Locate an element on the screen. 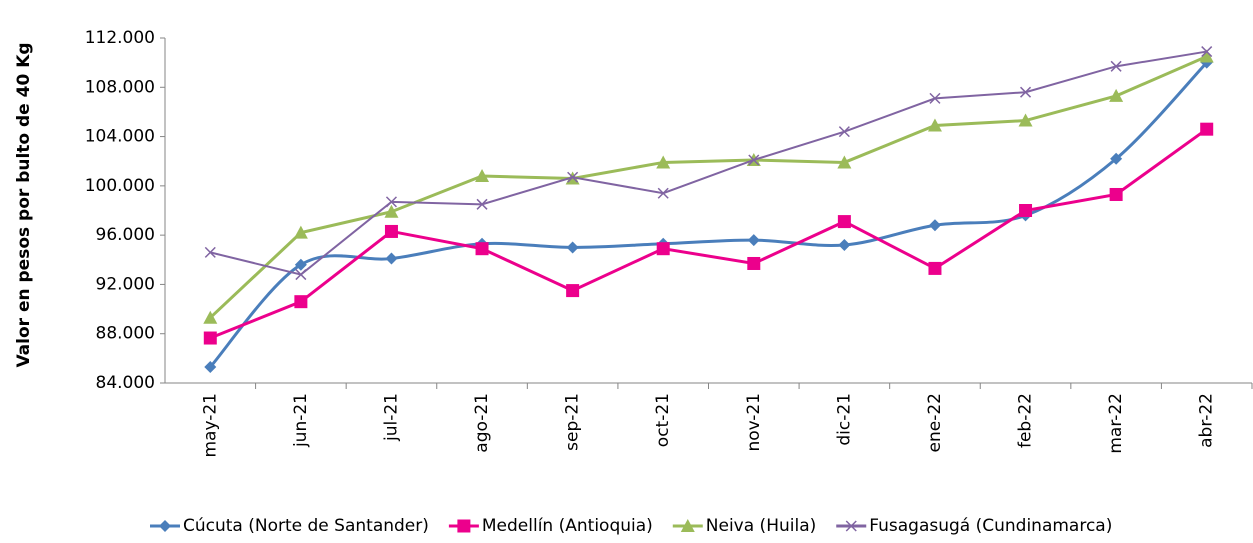  y-tick-label: 84.000 is located at coordinates (125, 383).